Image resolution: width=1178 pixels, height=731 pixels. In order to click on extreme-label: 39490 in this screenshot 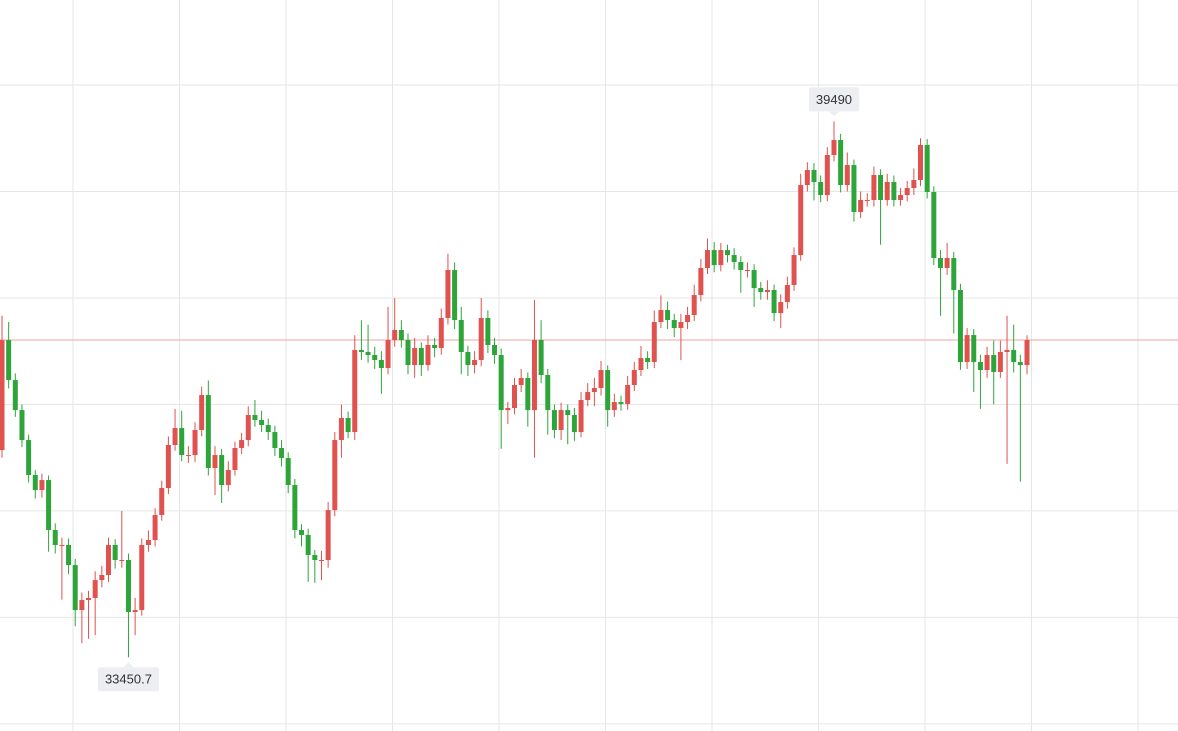, I will do `click(834, 99)`.